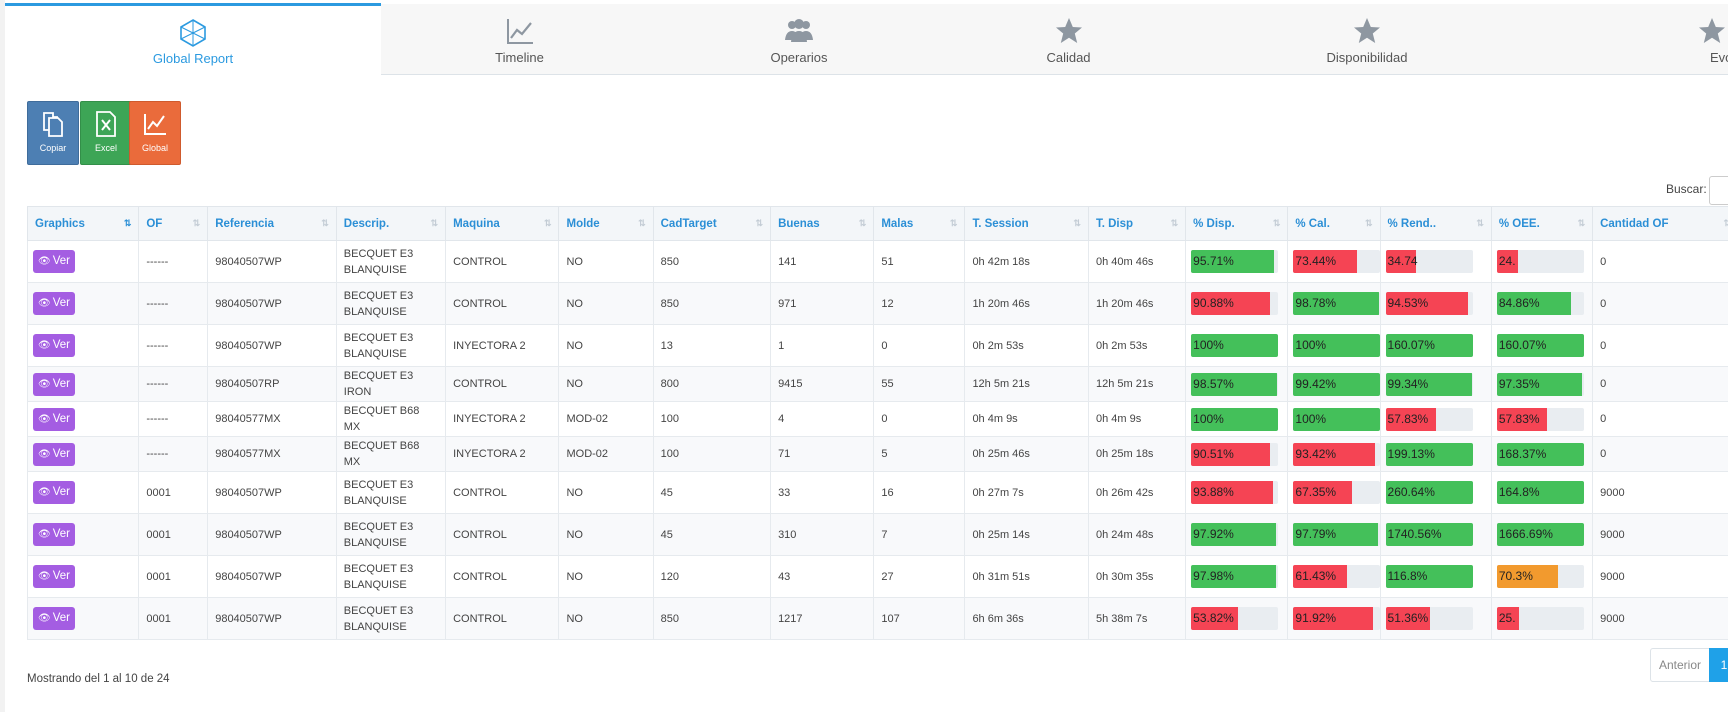  What do you see at coordinates (272, 223) in the screenshot?
I see `column-header-referencia: Referencia ⇅` at bounding box center [272, 223].